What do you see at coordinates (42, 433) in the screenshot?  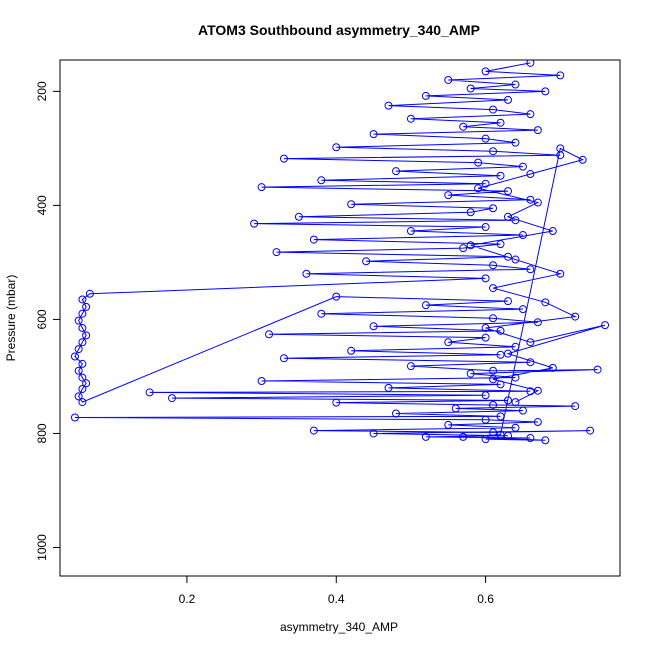 I see `y-tick-label: 800` at bounding box center [42, 433].